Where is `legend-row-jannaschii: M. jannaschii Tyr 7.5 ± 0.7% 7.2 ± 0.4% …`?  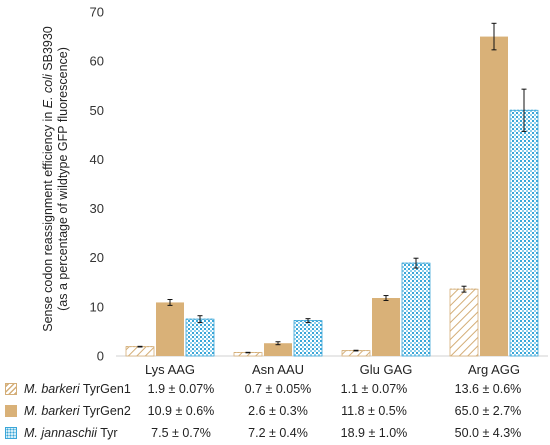
legend-row-jannaschii: M. jannaschii Tyr 7.5 ± 0.7% 7.2 ± 0.4% … is located at coordinates (275, 433).